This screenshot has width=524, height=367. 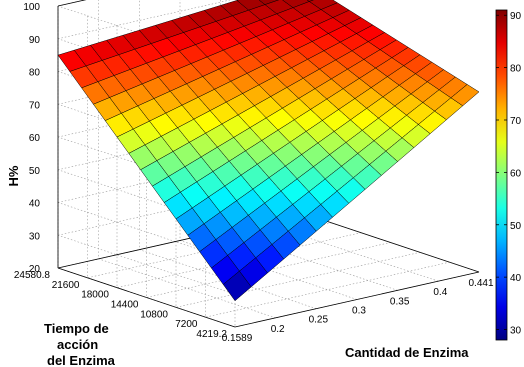 I want to click on y-tick-label: 18000, so click(x=95, y=295).